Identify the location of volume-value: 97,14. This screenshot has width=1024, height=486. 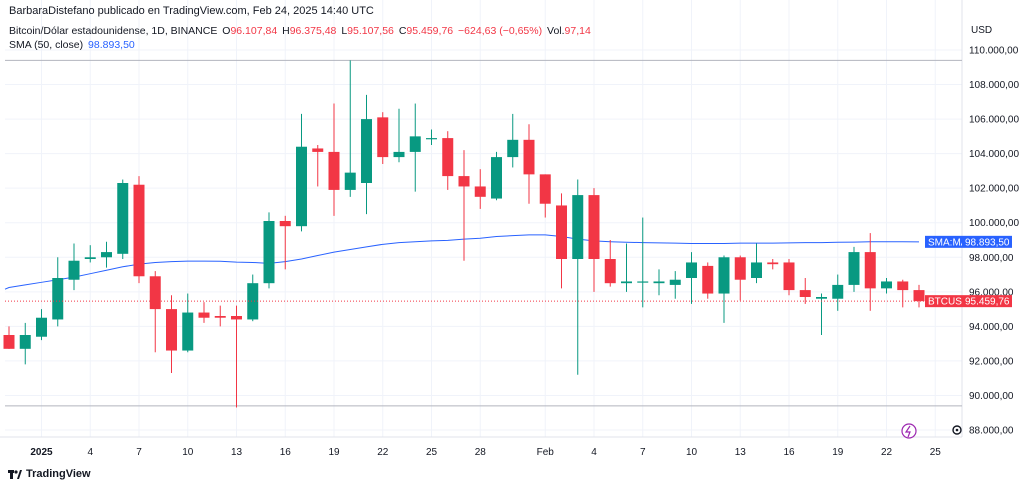
(577, 31).